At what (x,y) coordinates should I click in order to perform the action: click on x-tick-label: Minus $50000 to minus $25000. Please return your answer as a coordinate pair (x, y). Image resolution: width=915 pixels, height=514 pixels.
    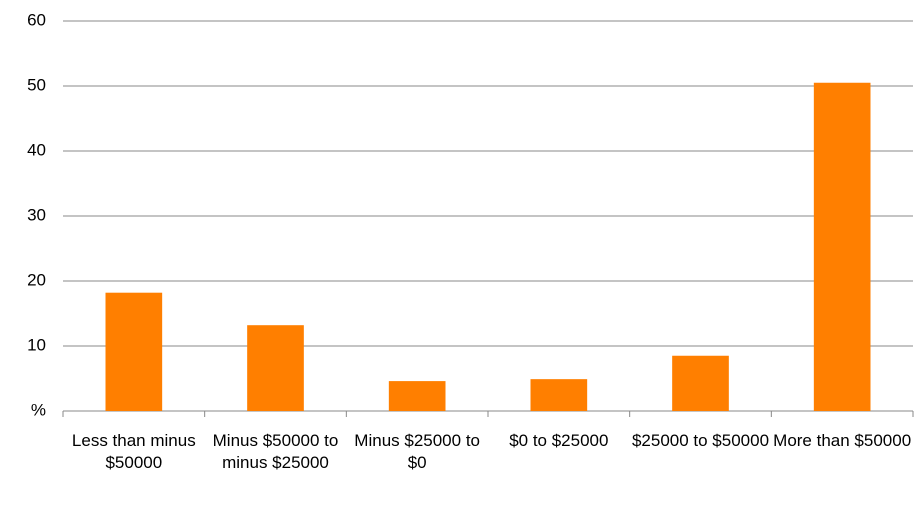
    Looking at the image, I should click on (275, 451).